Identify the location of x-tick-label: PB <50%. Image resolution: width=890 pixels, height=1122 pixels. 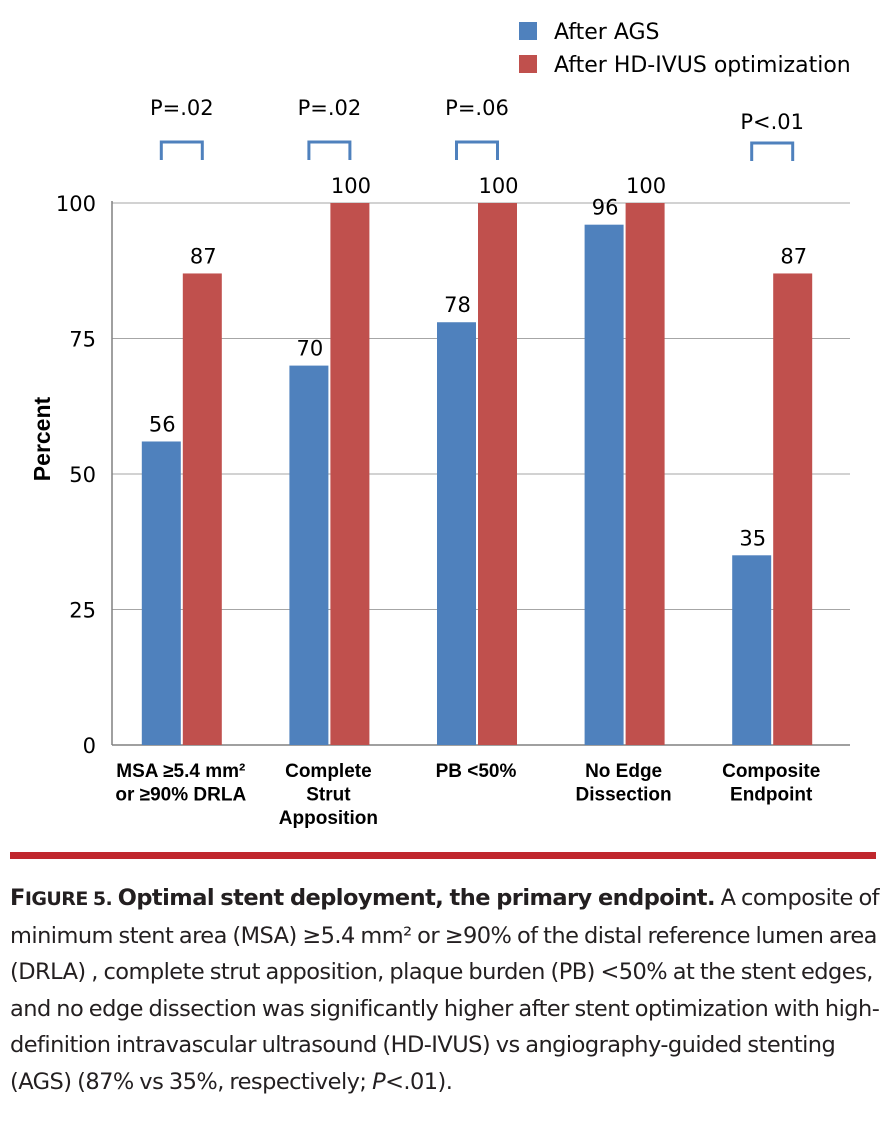
(476, 771).